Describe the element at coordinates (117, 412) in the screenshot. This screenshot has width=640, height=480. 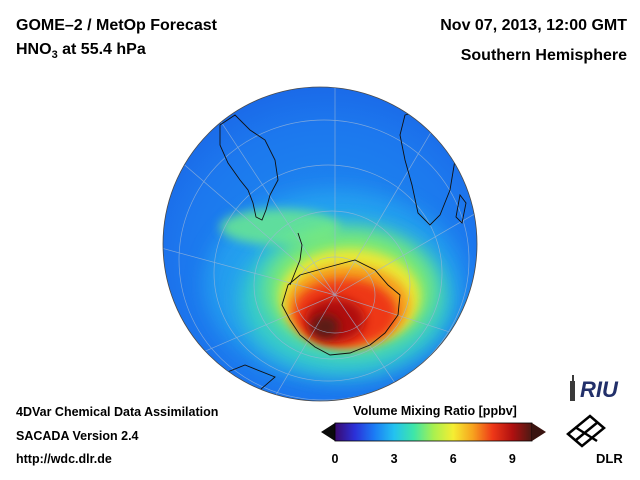
I see `footer-line1: 4DVar Chemical Data Assimilation` at that location.